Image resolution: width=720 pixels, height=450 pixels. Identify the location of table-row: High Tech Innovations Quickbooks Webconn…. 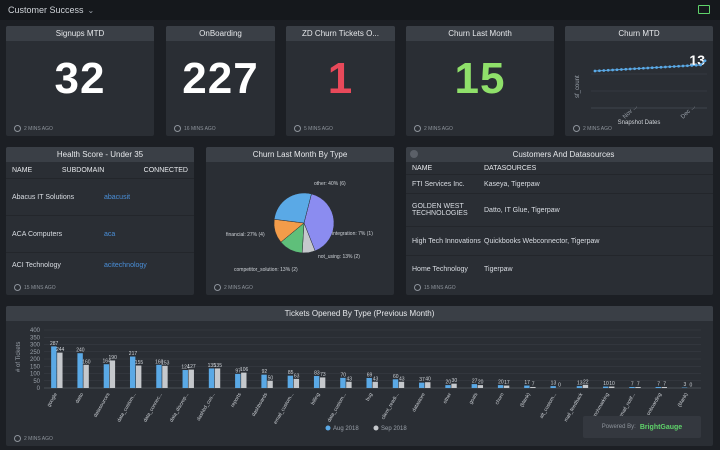
(559, 240).